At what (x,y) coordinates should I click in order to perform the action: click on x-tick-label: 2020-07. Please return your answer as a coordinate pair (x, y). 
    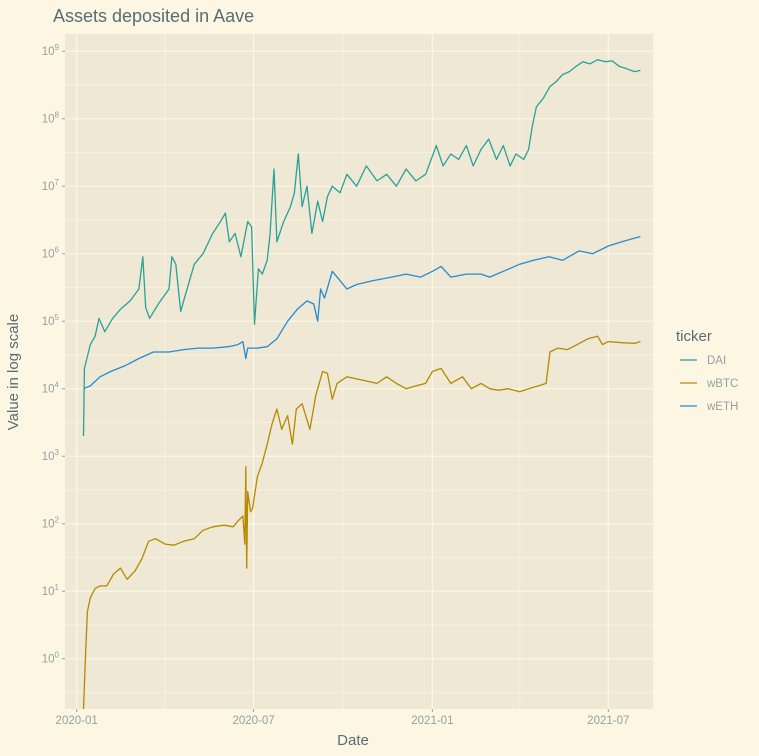
    Looking at the image, I should click on (253, 721).